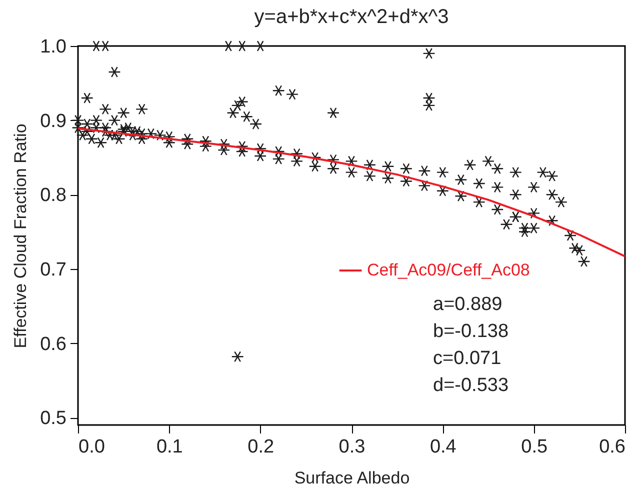 Image resolution: width=643 pixels, height=498 pixels. I want to click on annotation: b=-0.138, so click(471, 331).